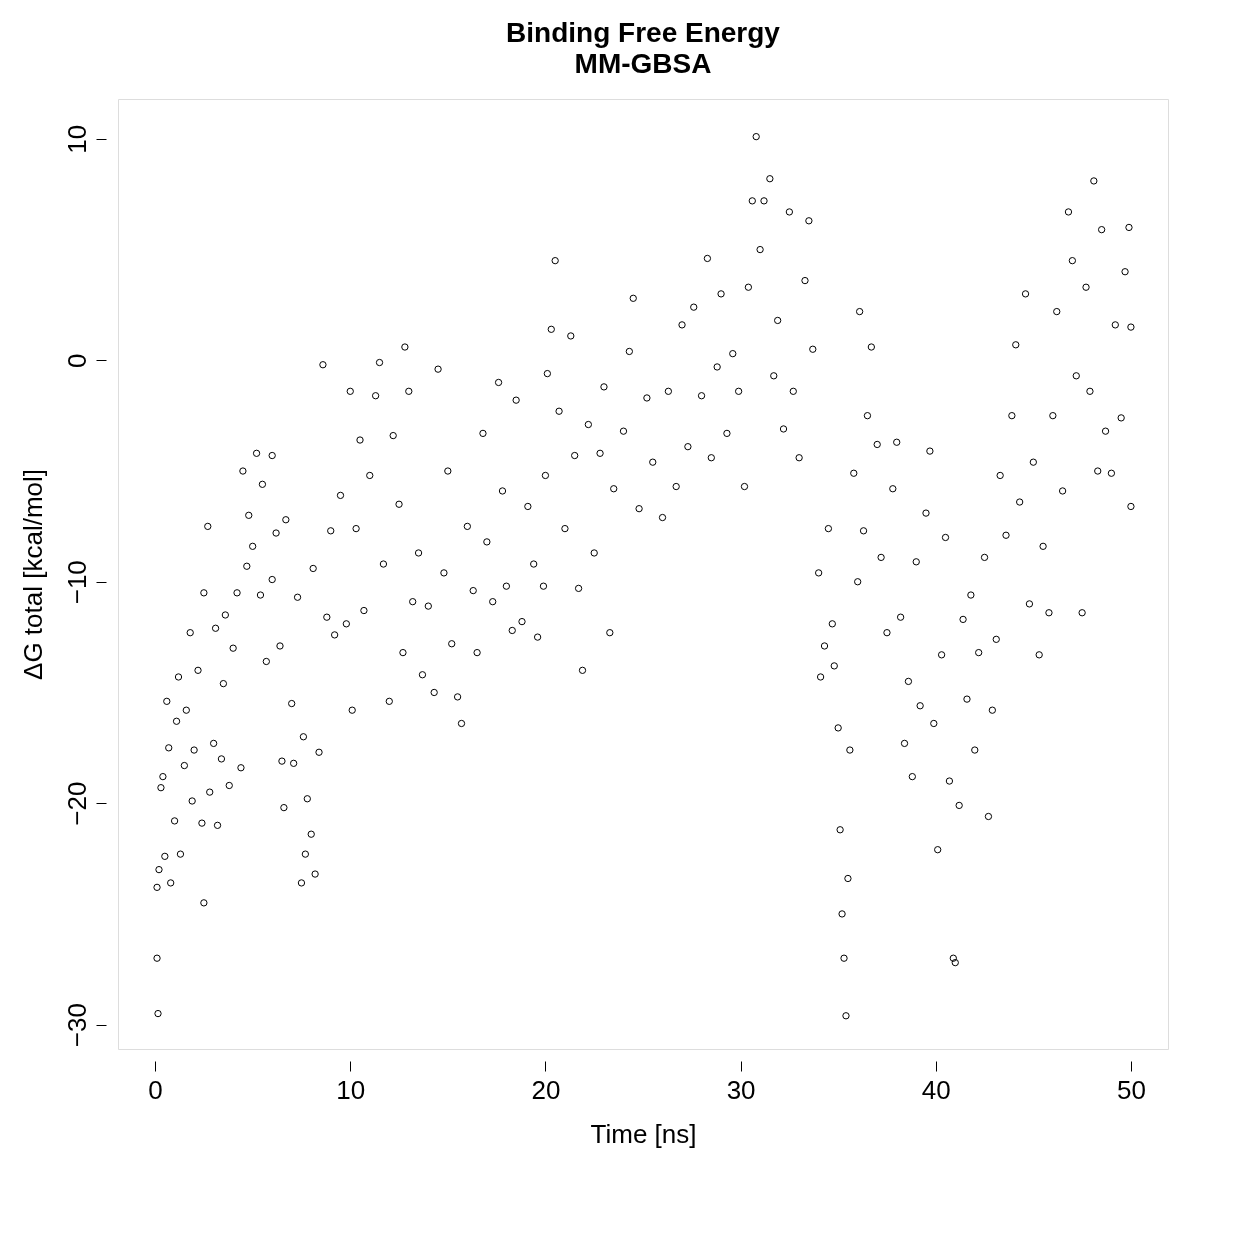 Image resolution: width=1259 pixels, height=1259 pixels. Describe the element at coordinates (32, 574) in the screenshot. I see `y-axis-title: ΔG total [kcal/mol]` at that location.